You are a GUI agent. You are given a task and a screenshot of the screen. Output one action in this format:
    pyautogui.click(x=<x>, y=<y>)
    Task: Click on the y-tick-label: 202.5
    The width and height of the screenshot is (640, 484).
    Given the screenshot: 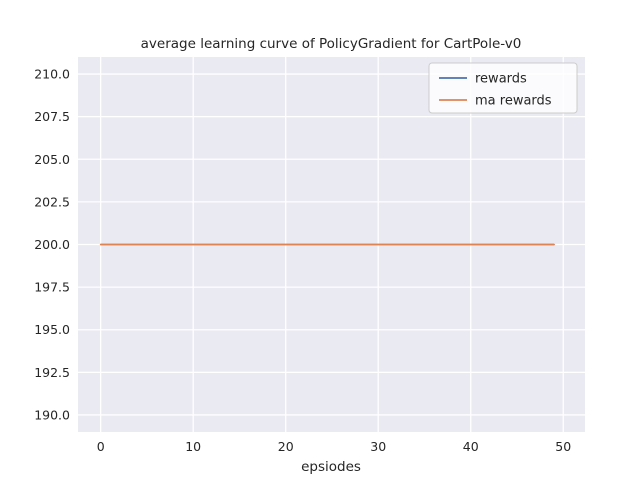 What is the action you would take?
    pyautogui.click(x=52, y=201)
    